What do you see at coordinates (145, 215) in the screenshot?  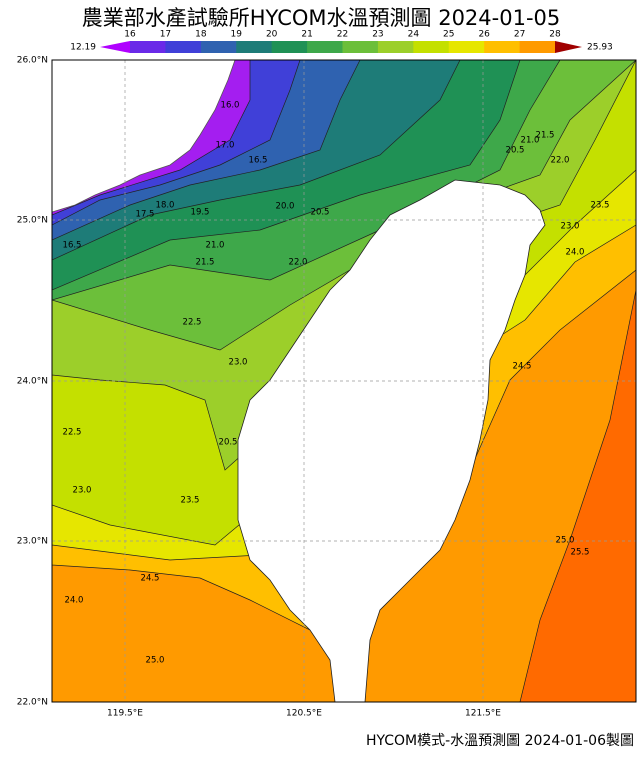 I see `contour-label: 17.5` at bounding box center [145, 215].